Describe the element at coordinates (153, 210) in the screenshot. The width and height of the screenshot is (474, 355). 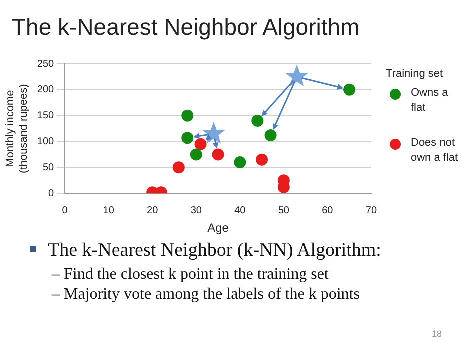
I see `x-tick-label: 20` at that location.